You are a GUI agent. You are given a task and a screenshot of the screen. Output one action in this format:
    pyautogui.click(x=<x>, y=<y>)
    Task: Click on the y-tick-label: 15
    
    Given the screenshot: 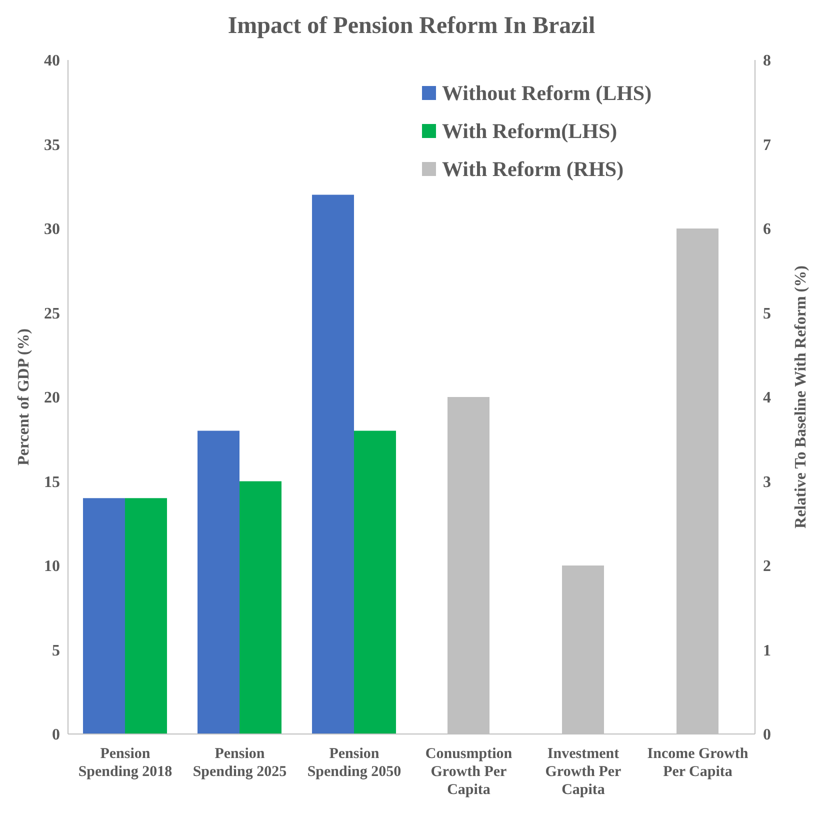 What is the action you would take?
    pyautogui.click(x=52, y=482)
    